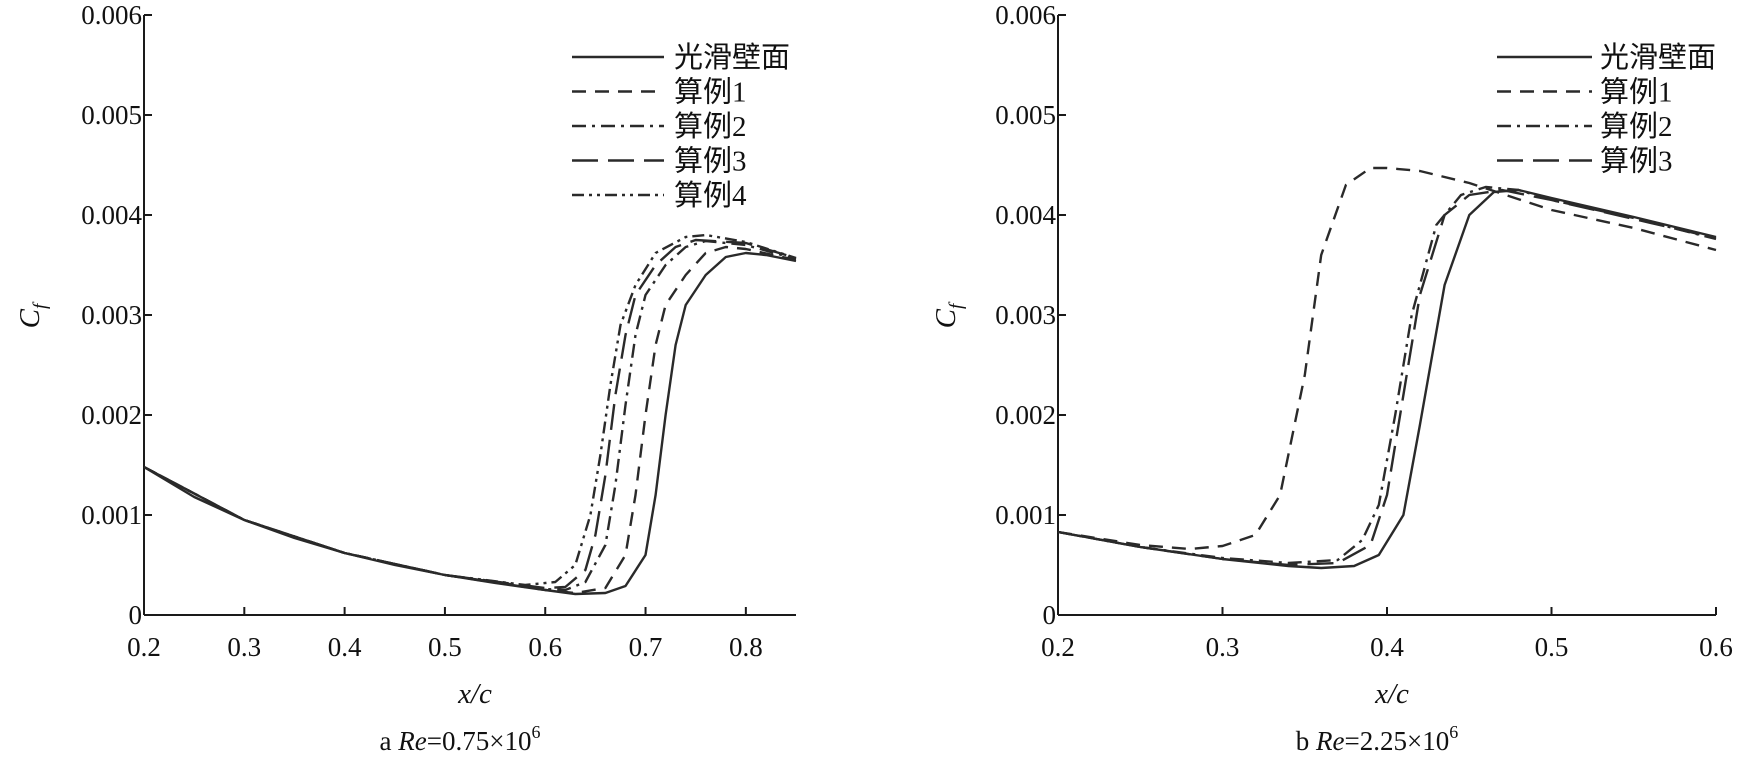 The height and width of the screenshot is (763, 1750). What do you see at coordinates (710, 195) in the screenshot?
I see `legend-label: 算例4` at bounding box center [710, 195].